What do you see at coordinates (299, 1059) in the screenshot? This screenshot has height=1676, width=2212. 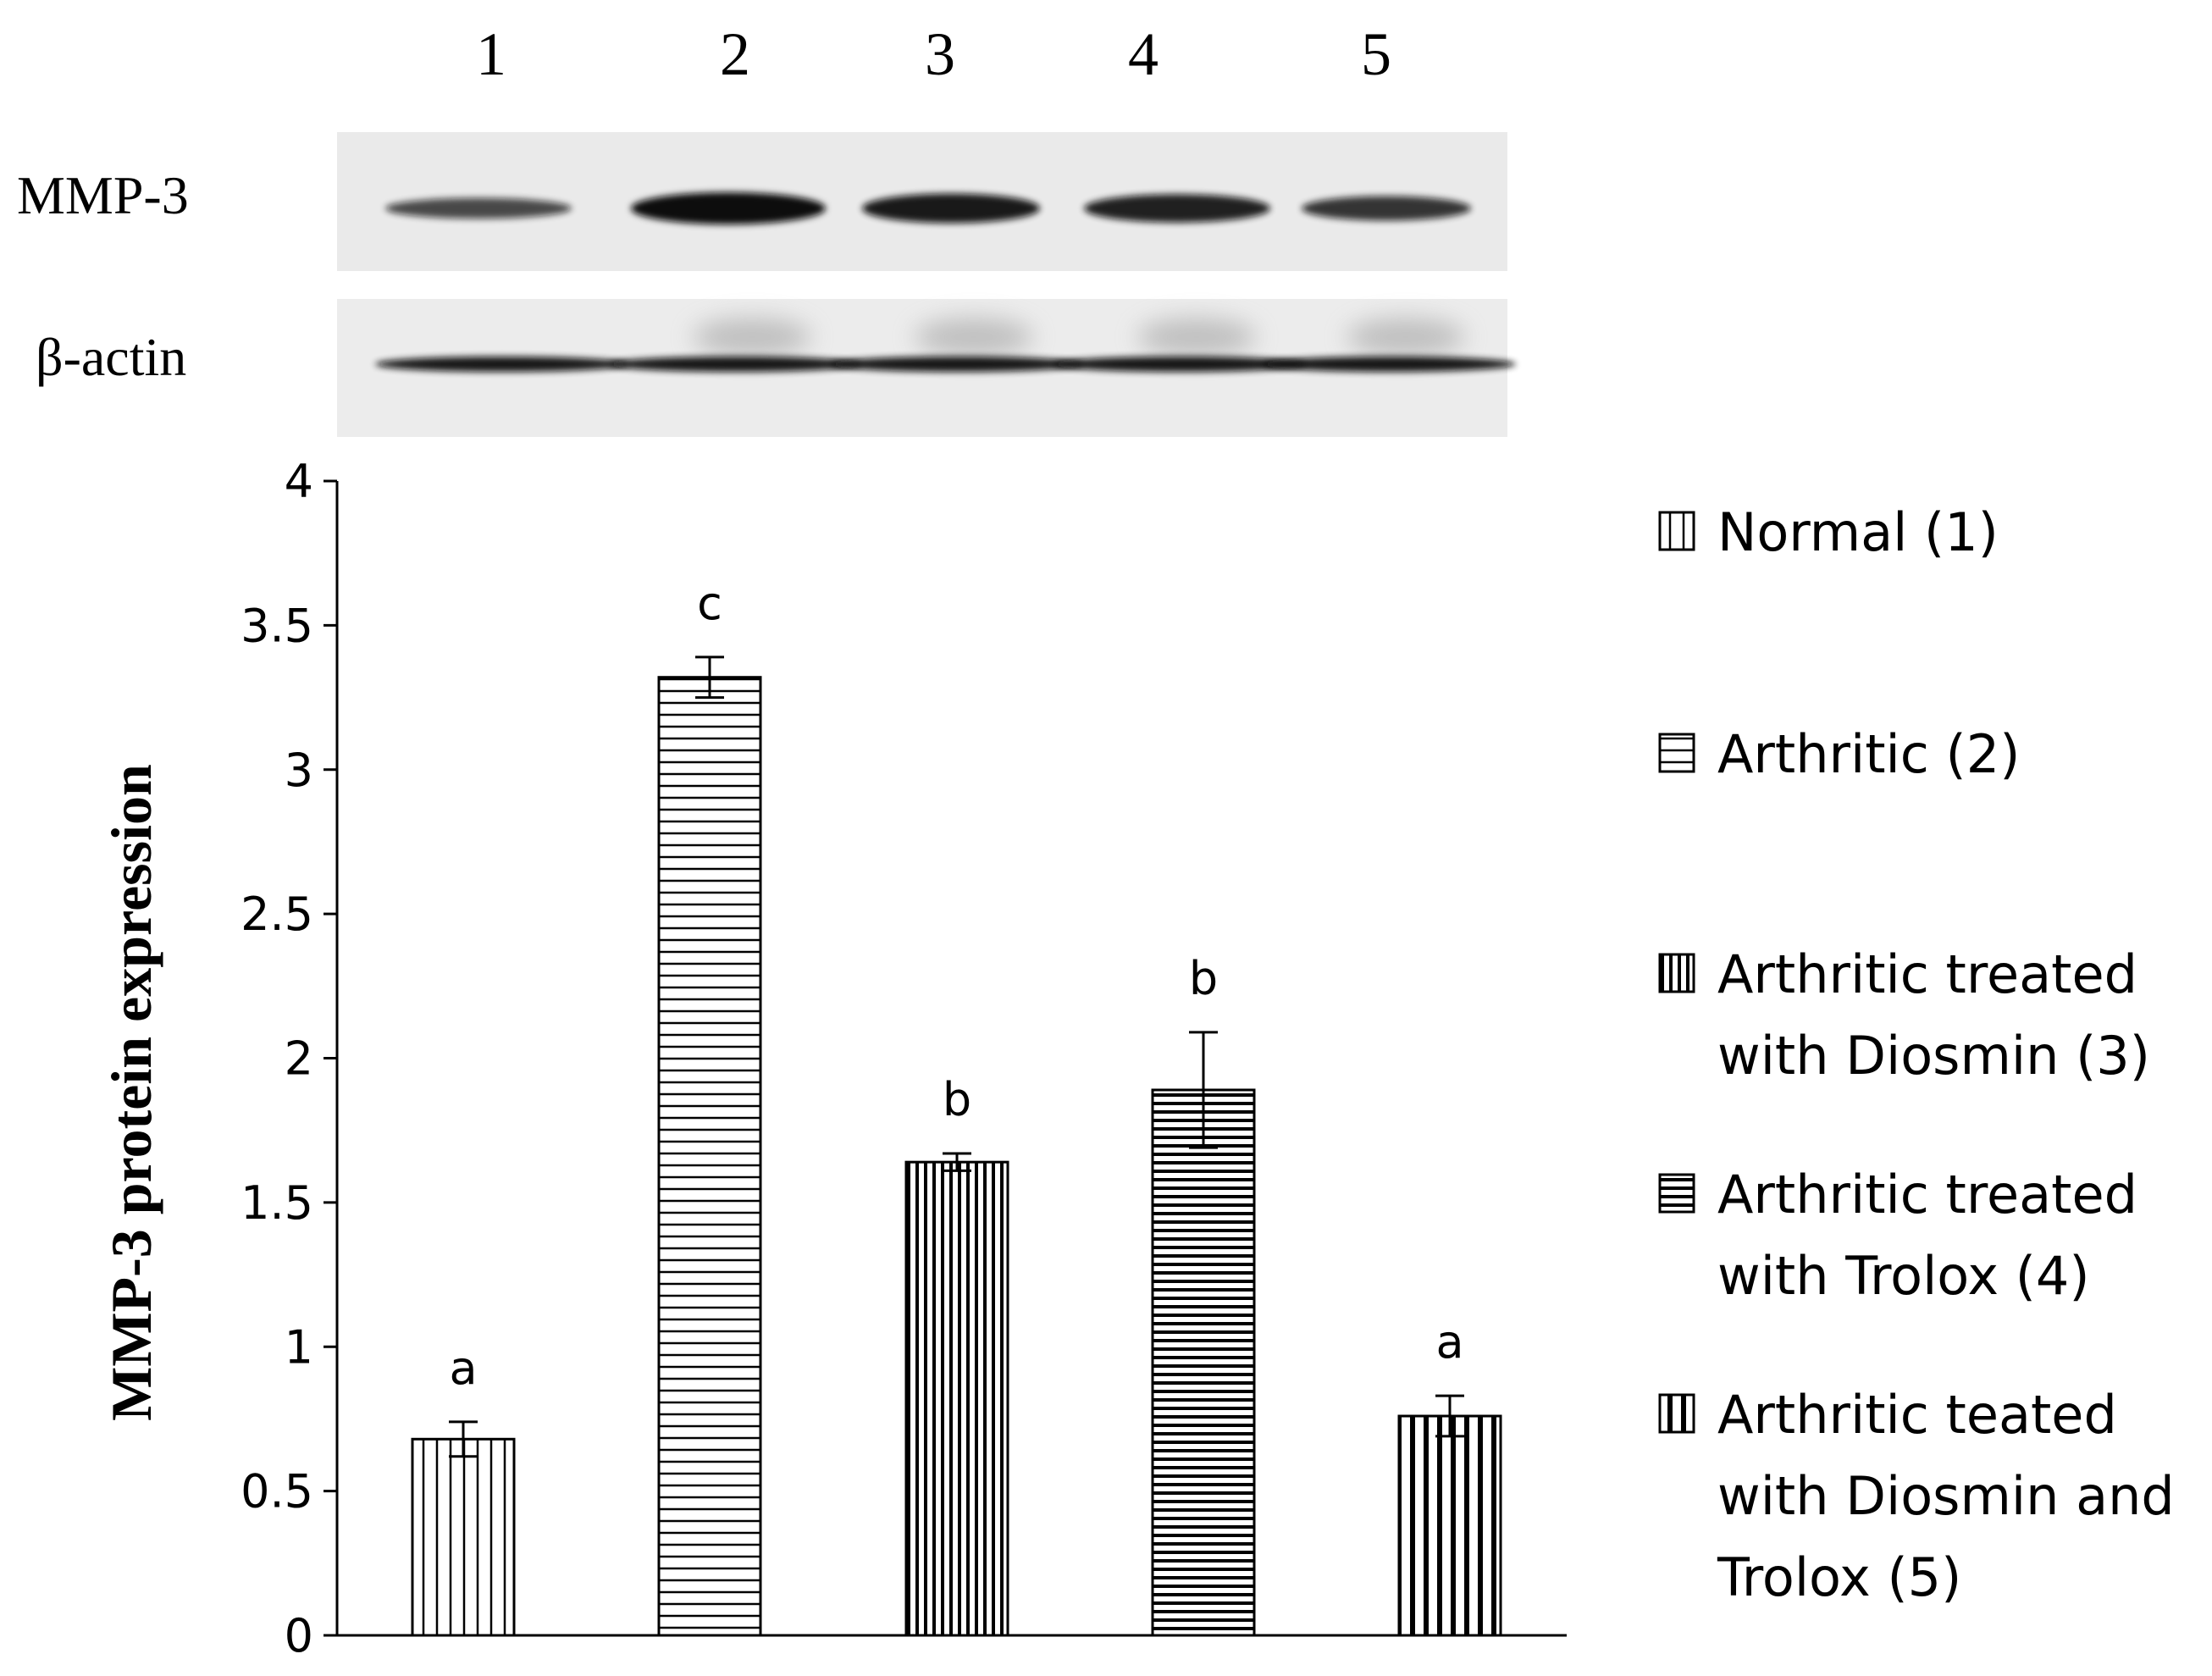 I see `y-tick-label: 2` at bounding box center [299, 1059].